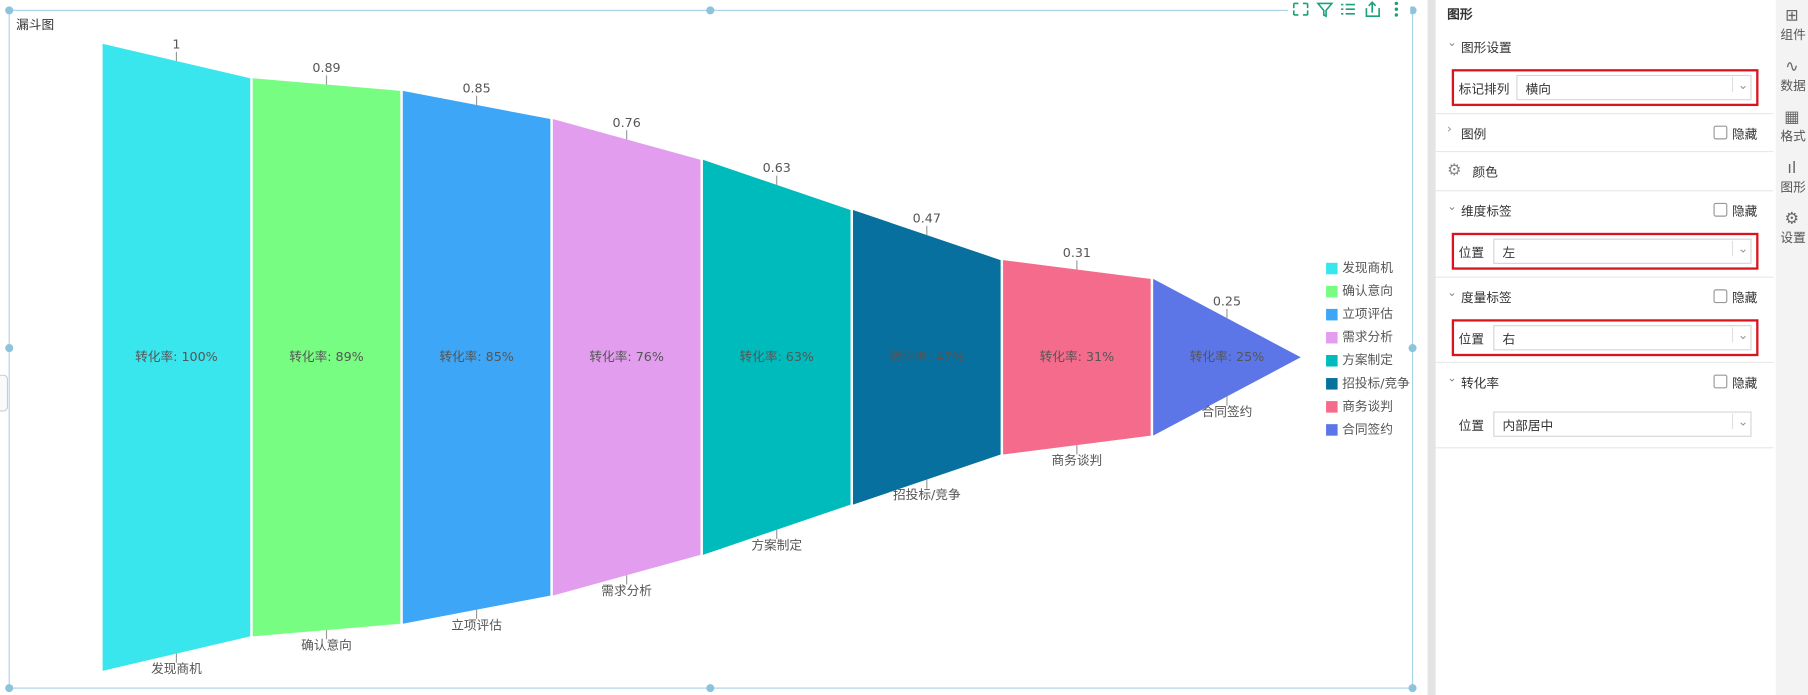 This screenshot has width=1808, height=695. I want to click on category-label: 发现商机, so click(176, 668).